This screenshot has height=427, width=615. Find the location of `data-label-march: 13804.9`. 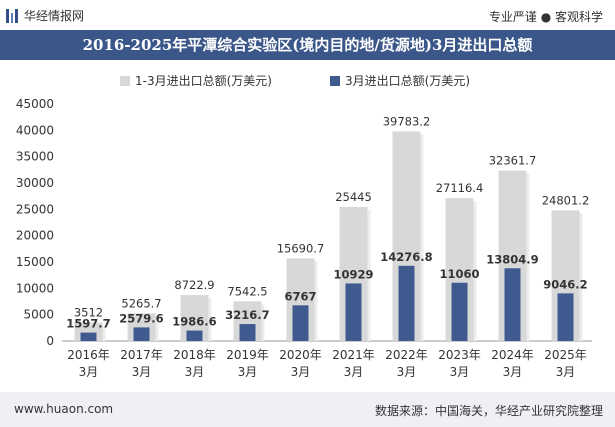

data-label-march: 13804.9 is located at coordinates (512, 259).